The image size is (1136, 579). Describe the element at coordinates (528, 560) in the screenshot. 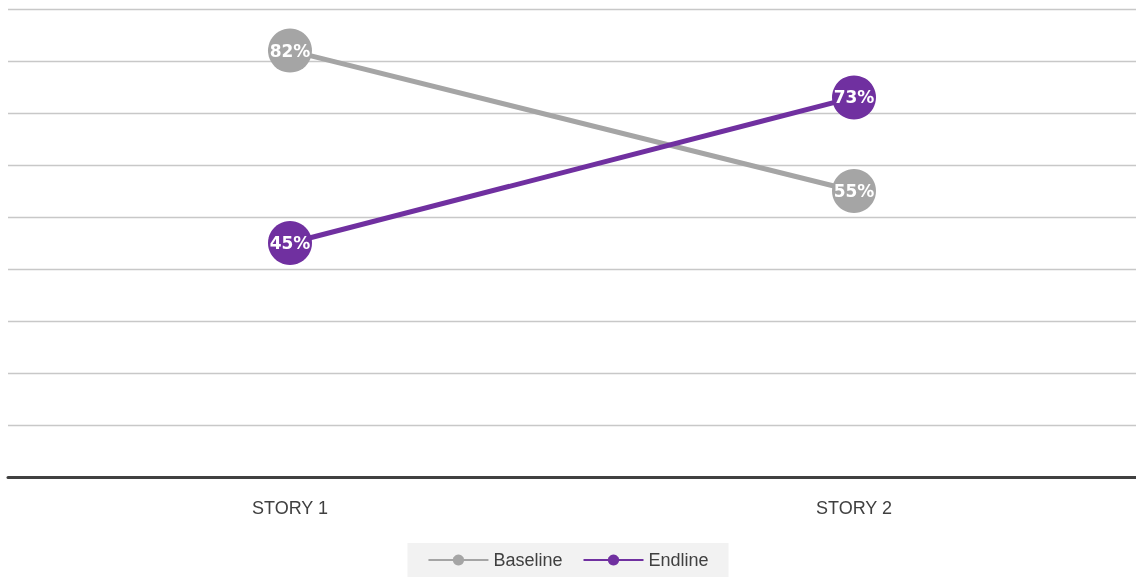

I see `legend-label: Baseline` at that location.